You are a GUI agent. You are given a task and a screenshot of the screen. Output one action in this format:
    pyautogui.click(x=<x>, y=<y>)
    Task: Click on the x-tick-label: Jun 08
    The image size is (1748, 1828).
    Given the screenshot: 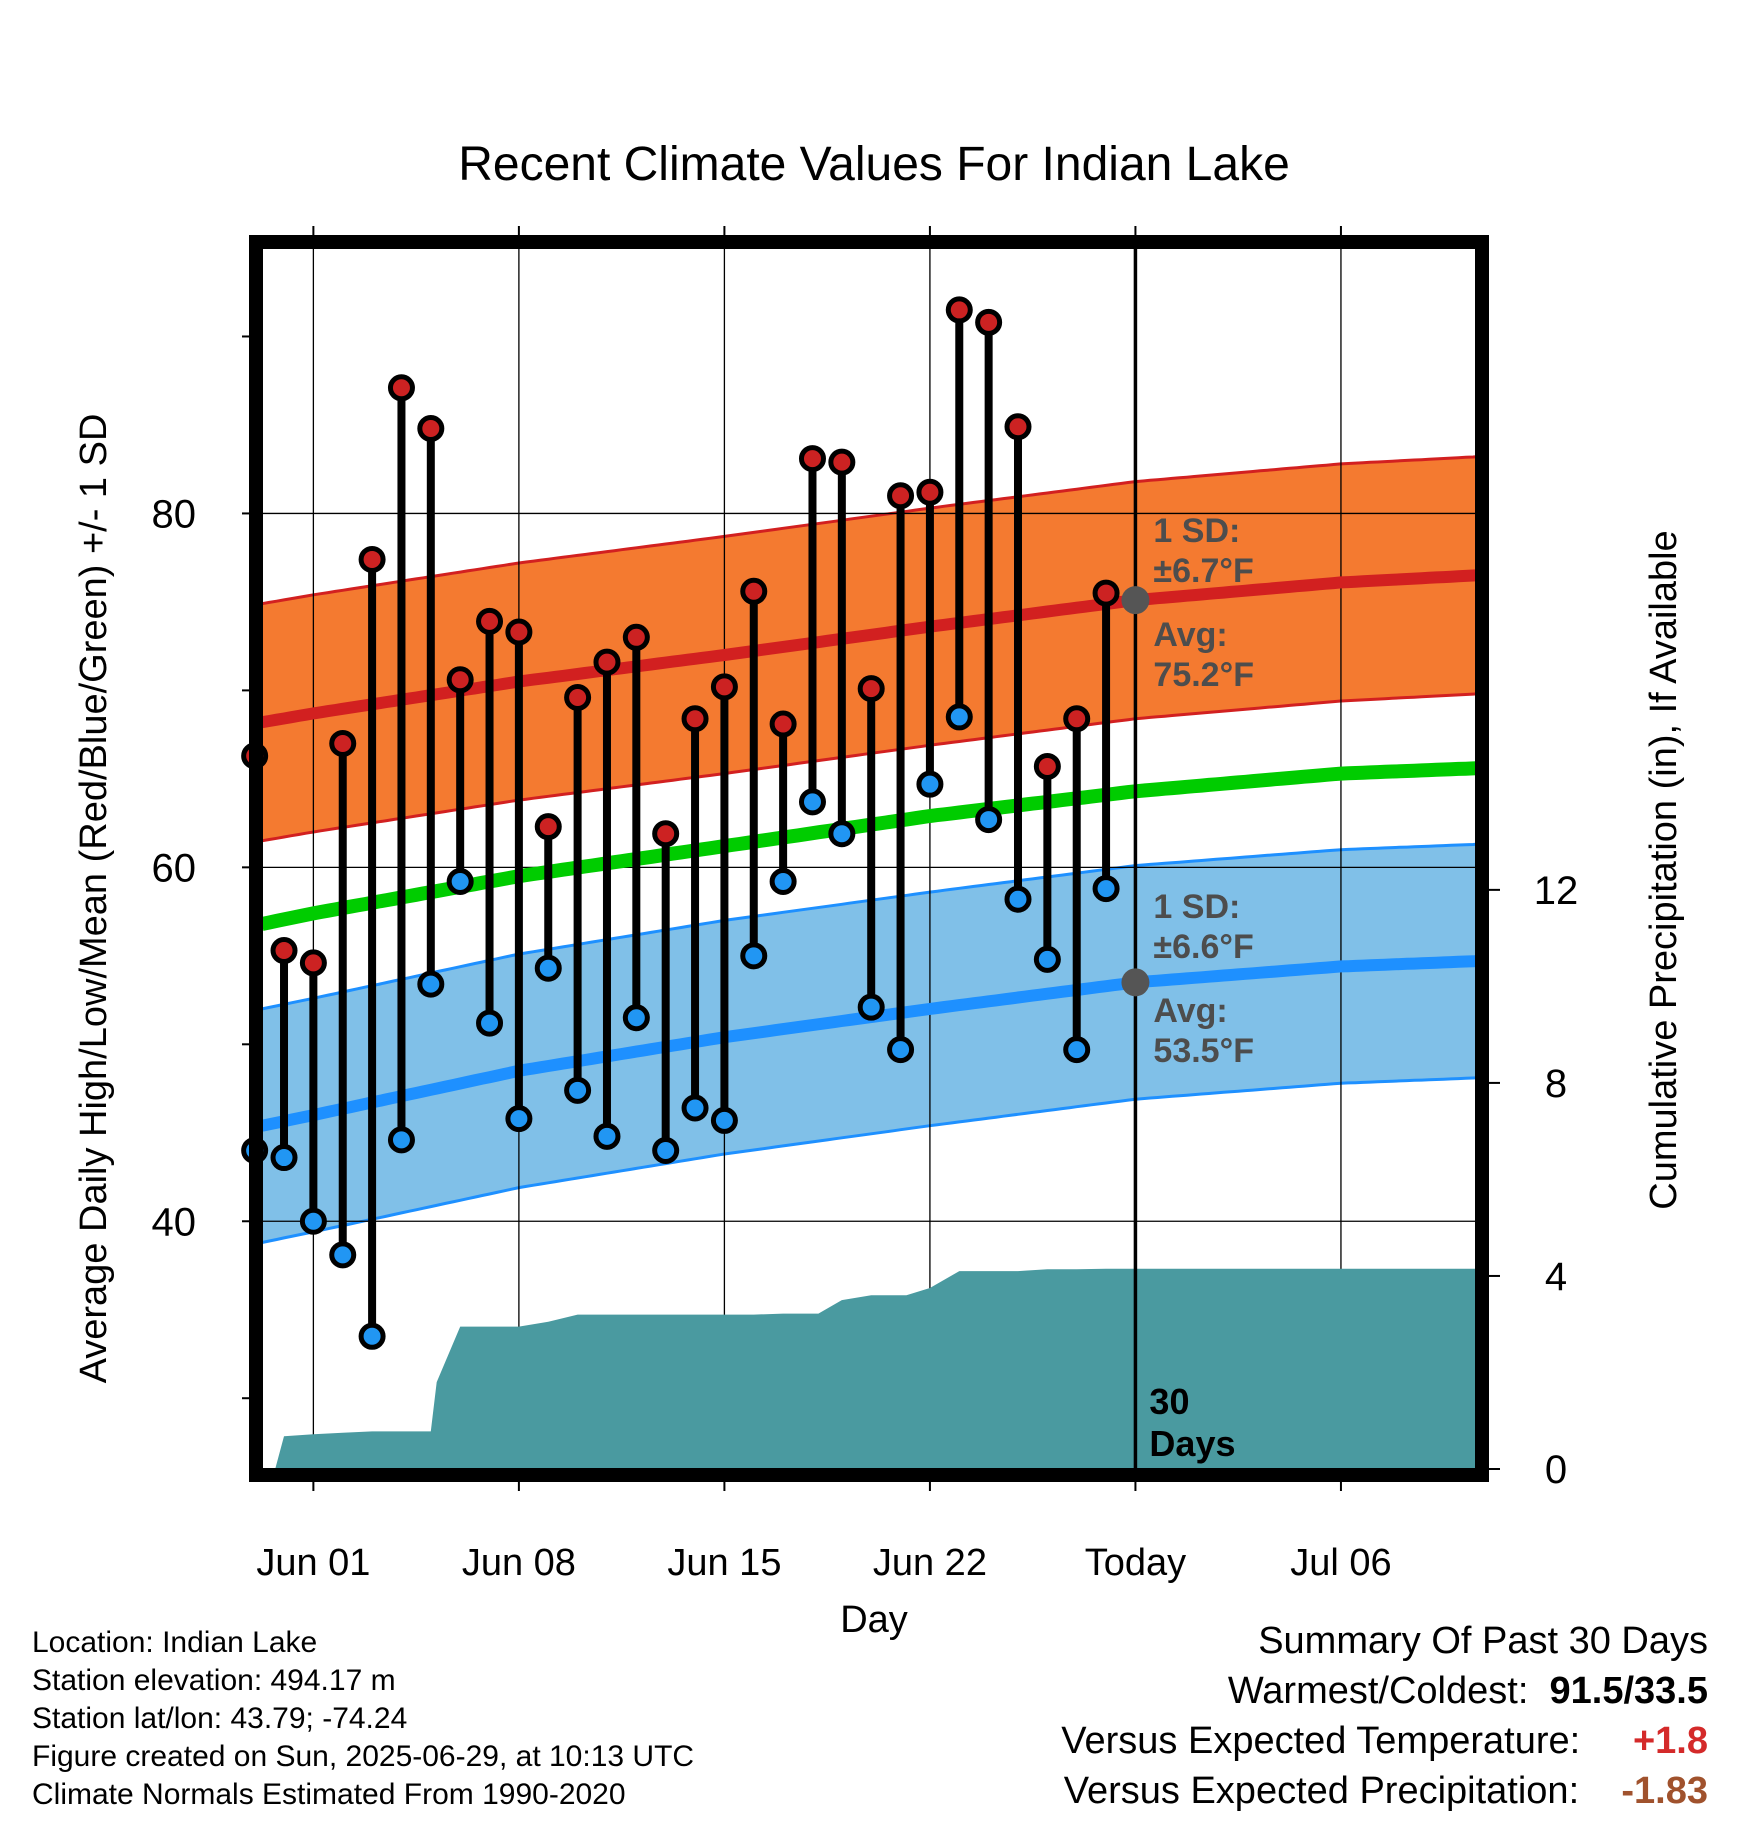 What is the action you would take?
    pyautogui.click(x=519, y=1563)
    